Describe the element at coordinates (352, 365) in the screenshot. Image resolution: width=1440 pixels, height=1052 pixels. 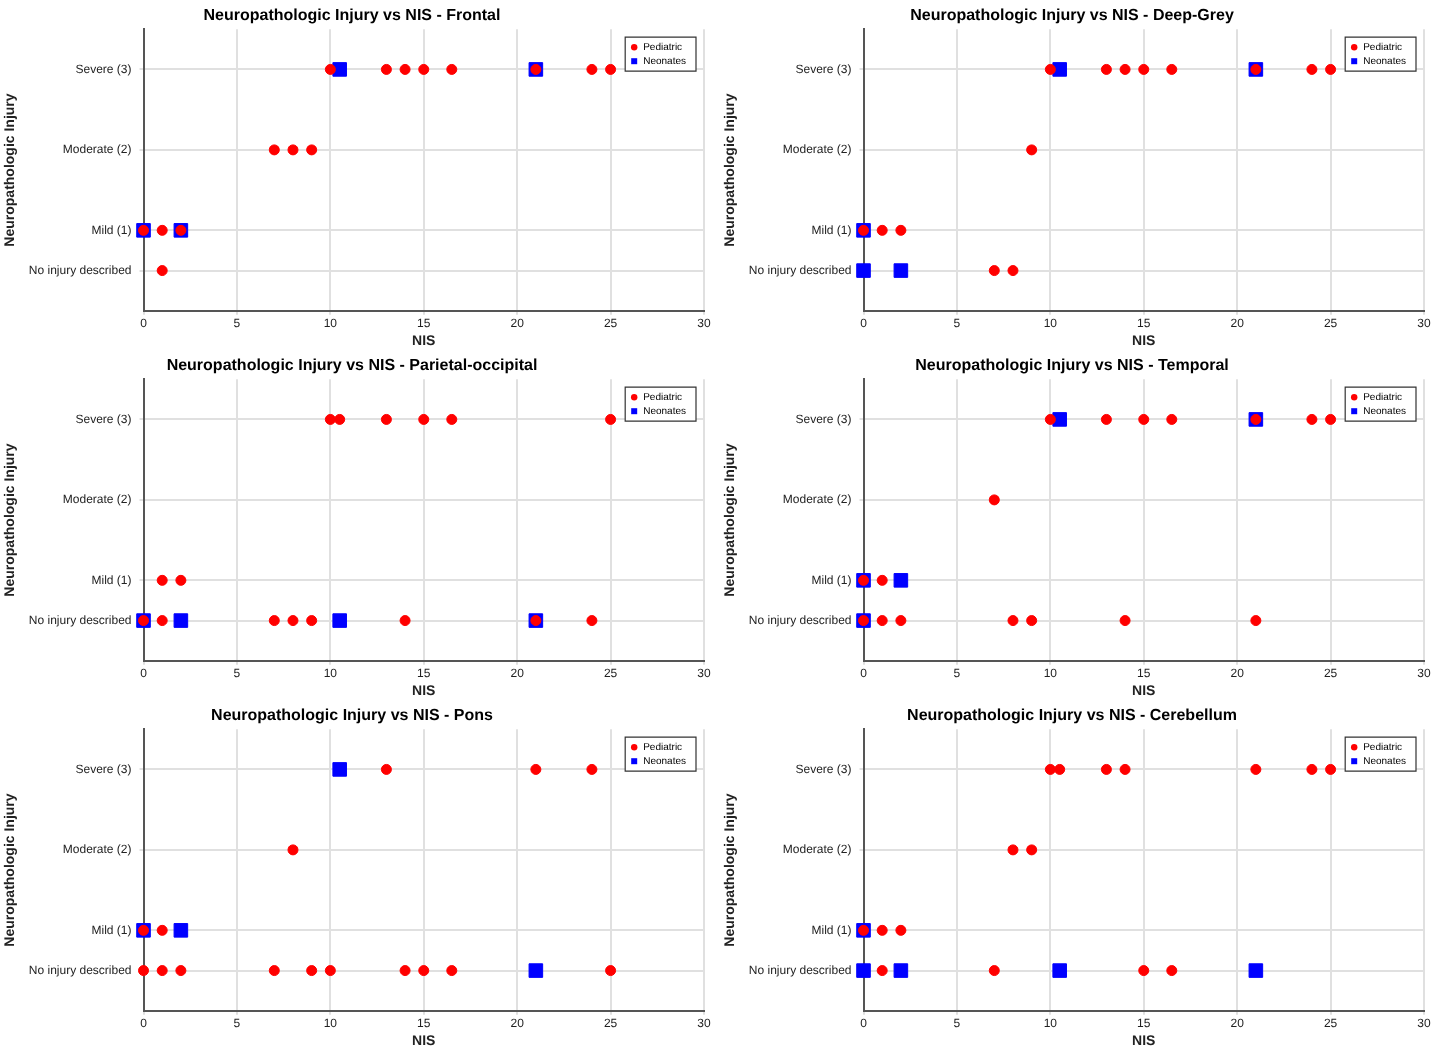
I see `chart-title: Neuropathologic Injury vs NIS - Parietal-occipital` at that location.